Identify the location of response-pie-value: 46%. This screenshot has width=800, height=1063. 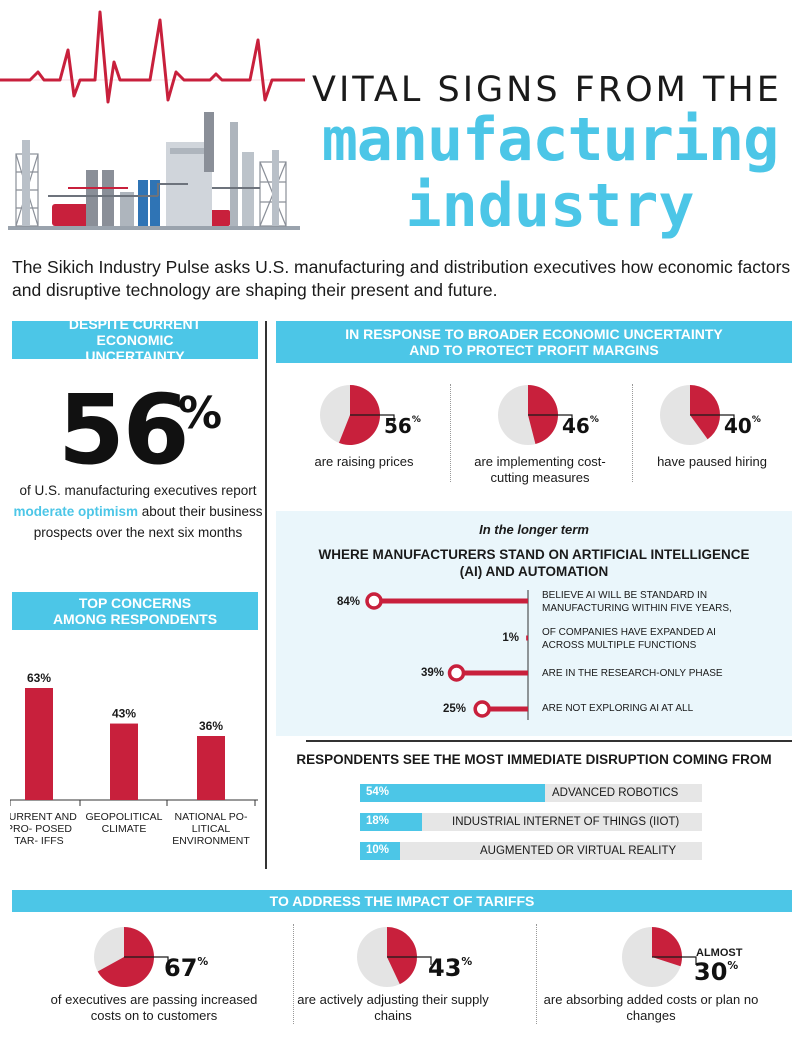
(580, 426).